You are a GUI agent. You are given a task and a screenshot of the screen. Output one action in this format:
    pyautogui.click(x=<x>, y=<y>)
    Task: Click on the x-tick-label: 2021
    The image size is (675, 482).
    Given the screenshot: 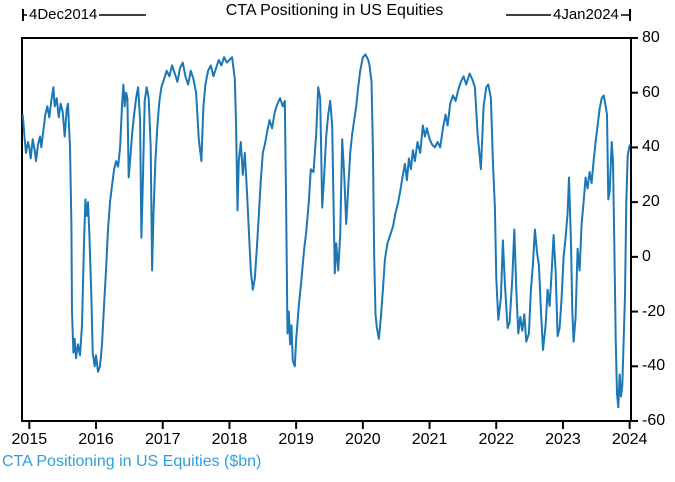 What is the action you would take?
    pyautogui.click(x=429, y=439)
    